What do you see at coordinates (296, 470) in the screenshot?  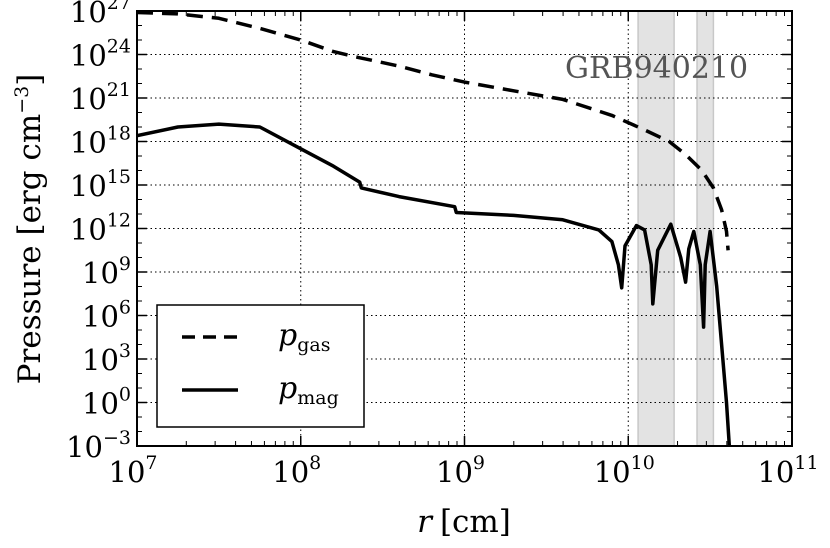 I see `x-tick-label: 108` at bounding box center [296, 470].